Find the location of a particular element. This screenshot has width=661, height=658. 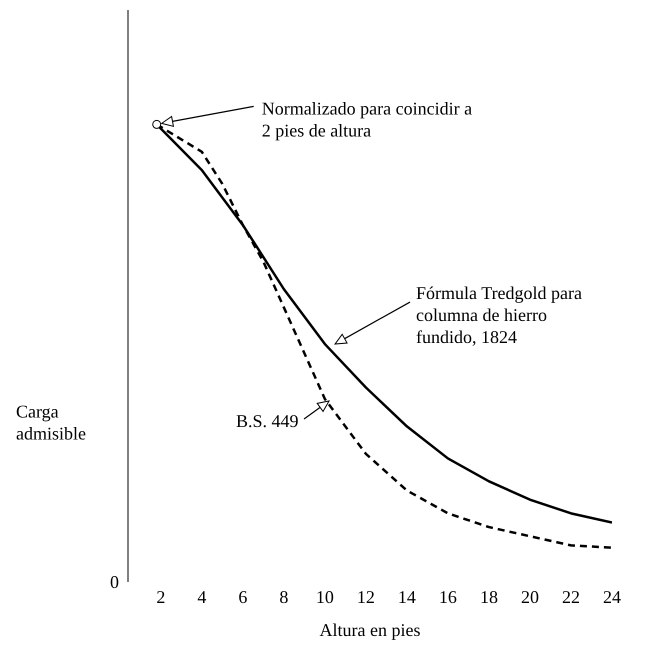

series-label: B.S. 449 is located at coordinates (267, 420).